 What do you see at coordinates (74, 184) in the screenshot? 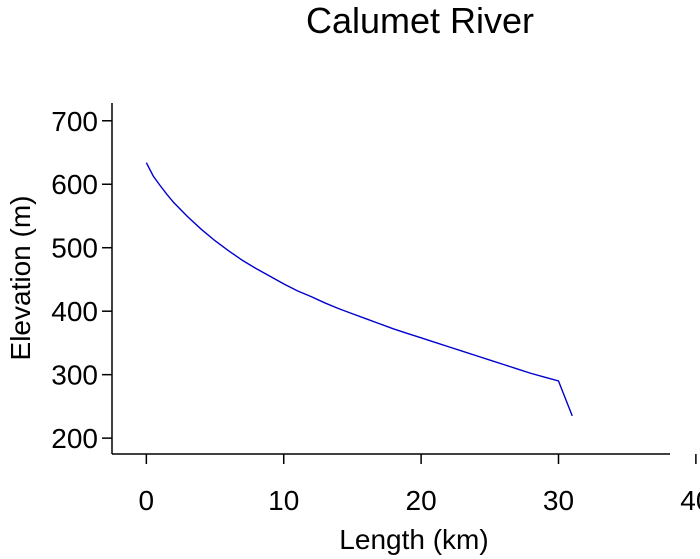
I see `y-tick-label: 600` at bounding box center [74, 184].